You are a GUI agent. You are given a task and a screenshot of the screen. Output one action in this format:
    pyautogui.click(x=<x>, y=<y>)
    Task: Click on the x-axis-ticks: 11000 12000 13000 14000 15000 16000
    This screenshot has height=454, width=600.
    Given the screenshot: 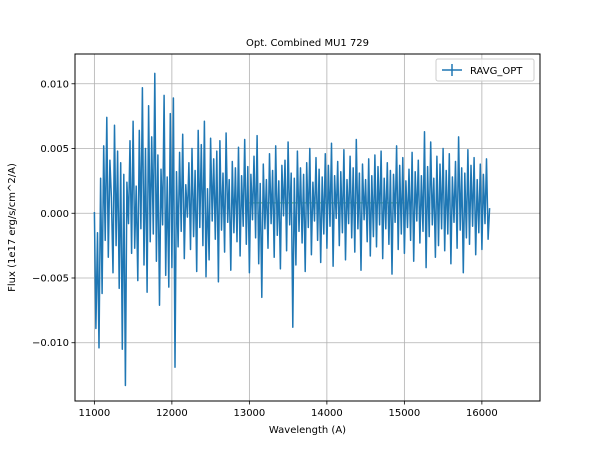 What is the action you would take?
    pyautogui.click(x=288, y=410)
    